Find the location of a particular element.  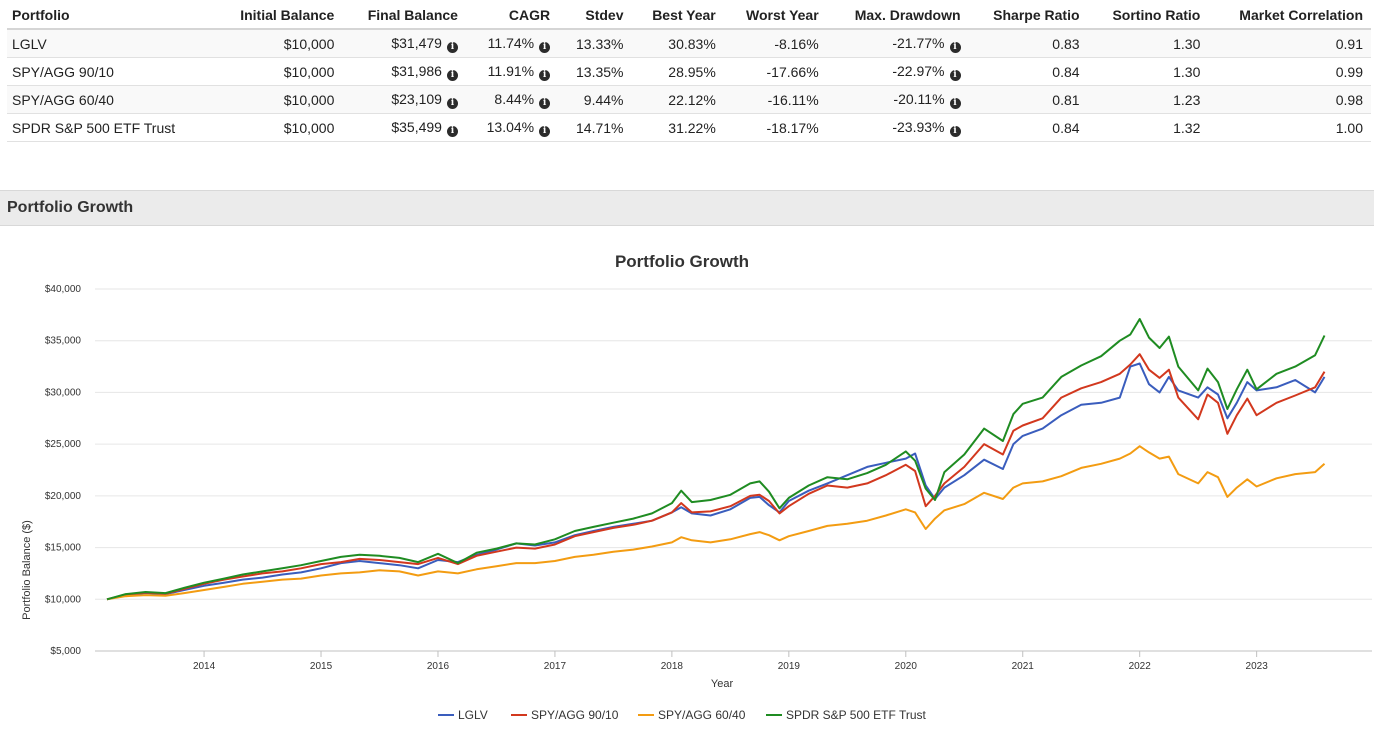

y-tick-label: $30,000 is located at coordinates (63, 392).